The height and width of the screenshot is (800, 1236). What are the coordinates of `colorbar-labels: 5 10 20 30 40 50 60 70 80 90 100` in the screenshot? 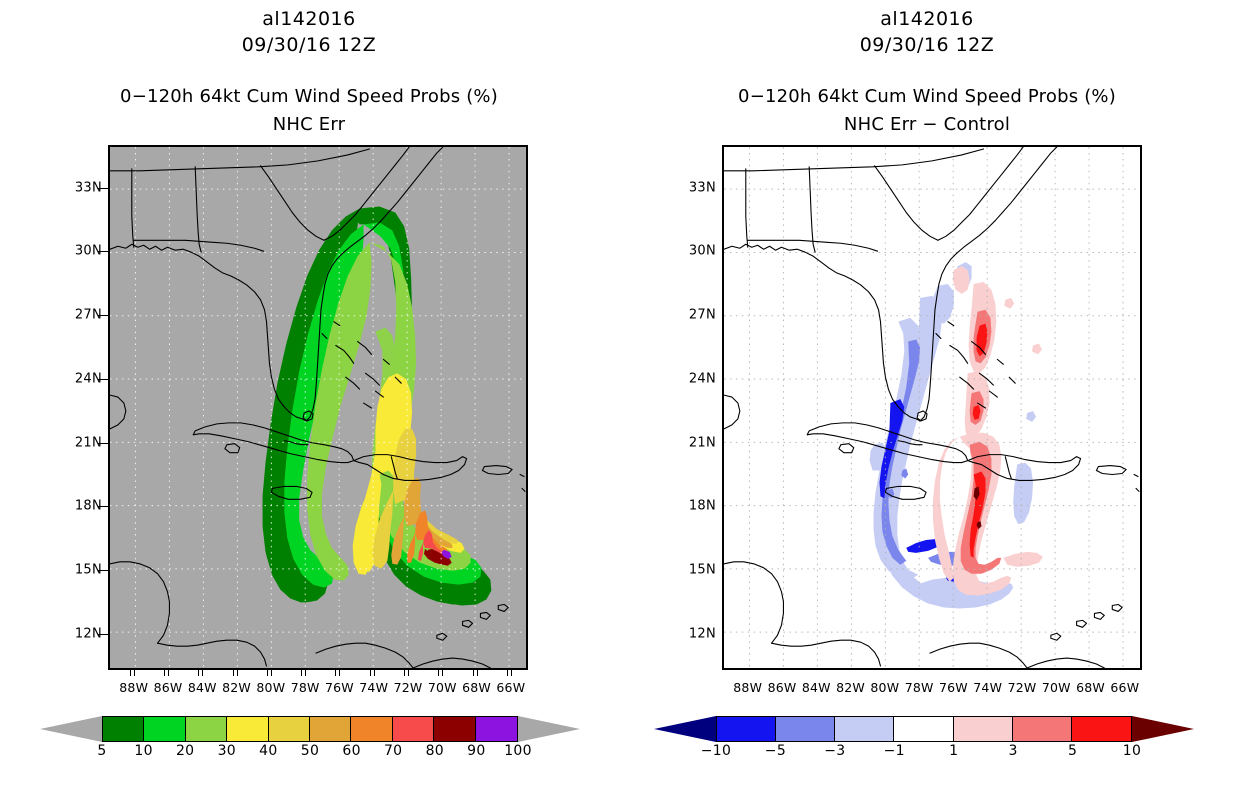 It's located at (310, 753).